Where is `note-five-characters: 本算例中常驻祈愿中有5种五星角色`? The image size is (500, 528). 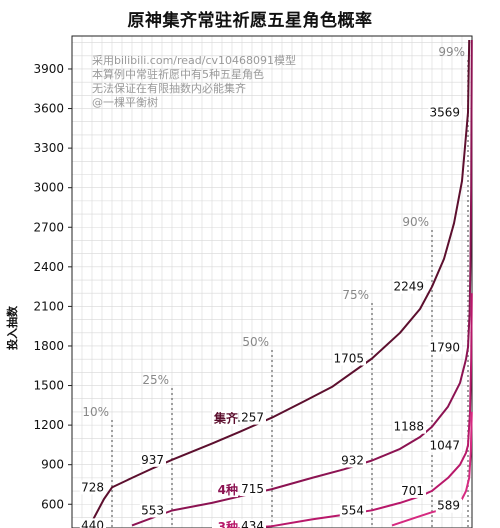
note-five-characters: 本算例中常驻祈愿中有5种五星角色 is located at coordinates (178, 74).